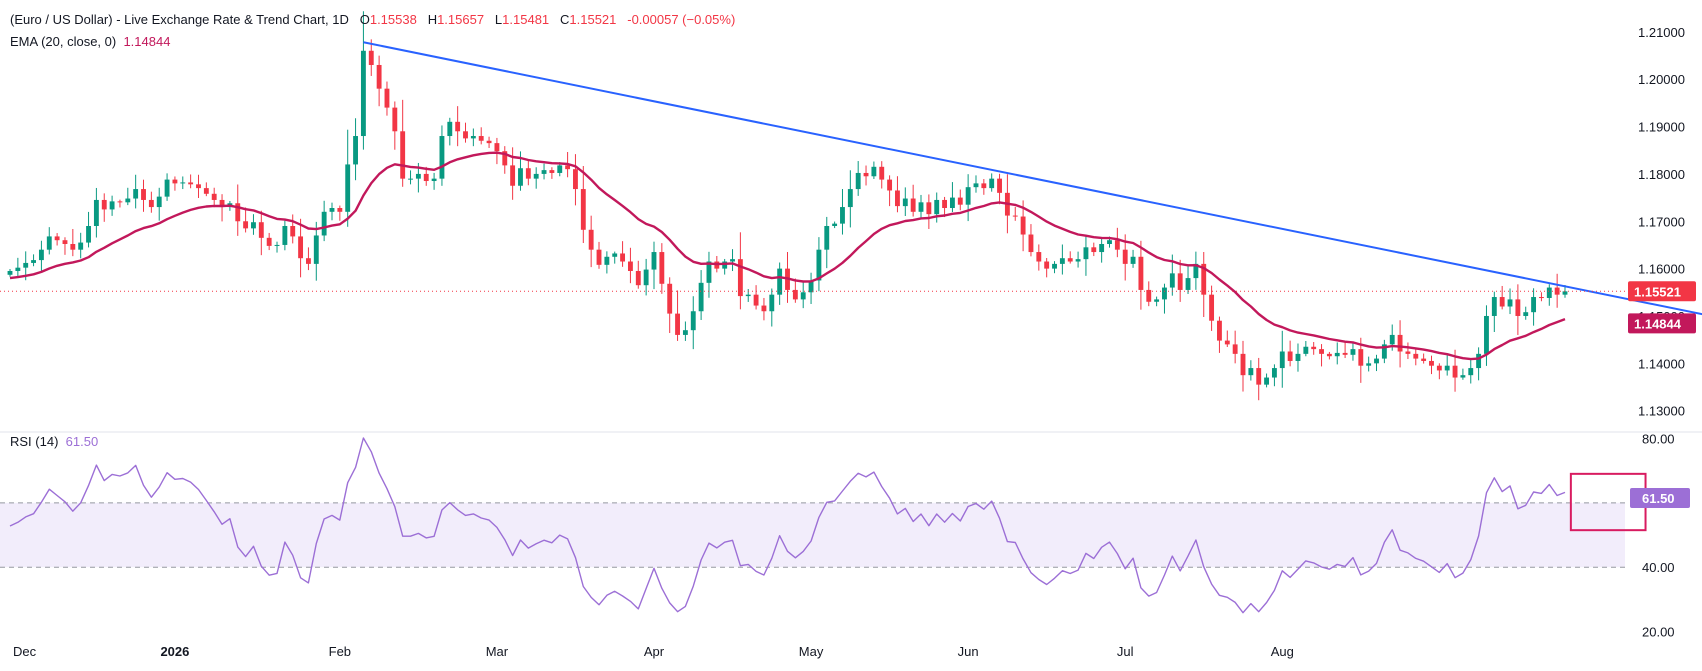  What do you see at coordinates (593, 19) in the screenshot?
I see `close-value: 1.15521` at bounding box center [593, 19].